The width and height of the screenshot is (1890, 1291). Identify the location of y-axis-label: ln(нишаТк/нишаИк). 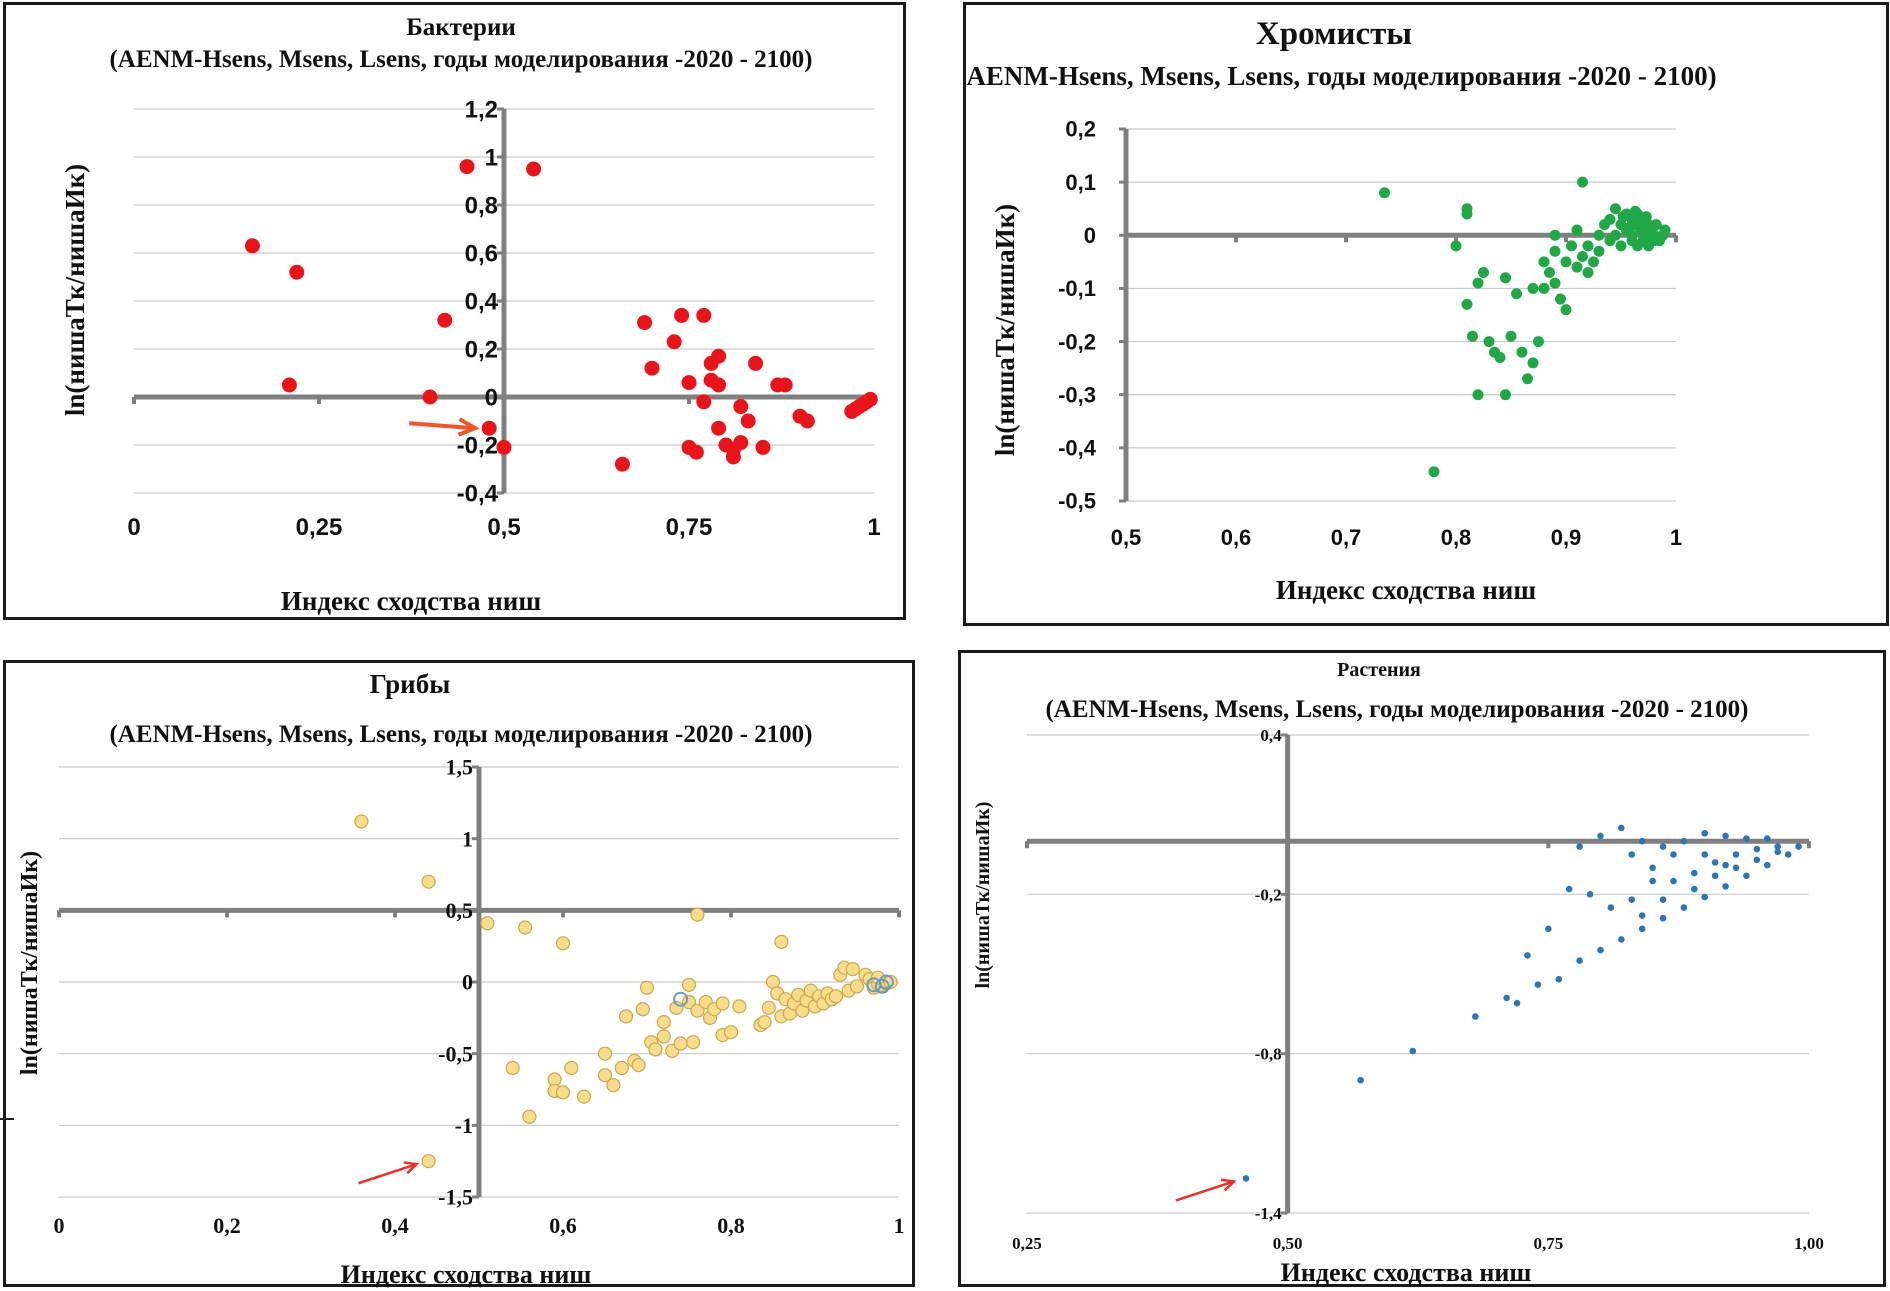
(30, 963).